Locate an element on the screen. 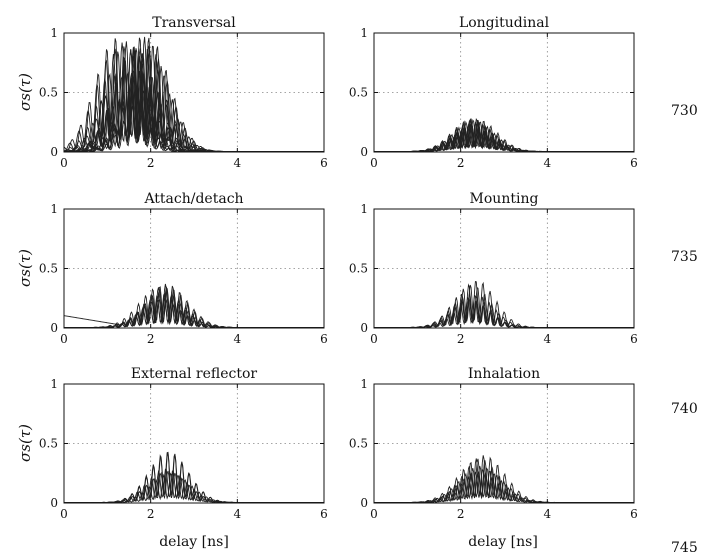  line-number-730: 730 is located at coordinates (684, 111).